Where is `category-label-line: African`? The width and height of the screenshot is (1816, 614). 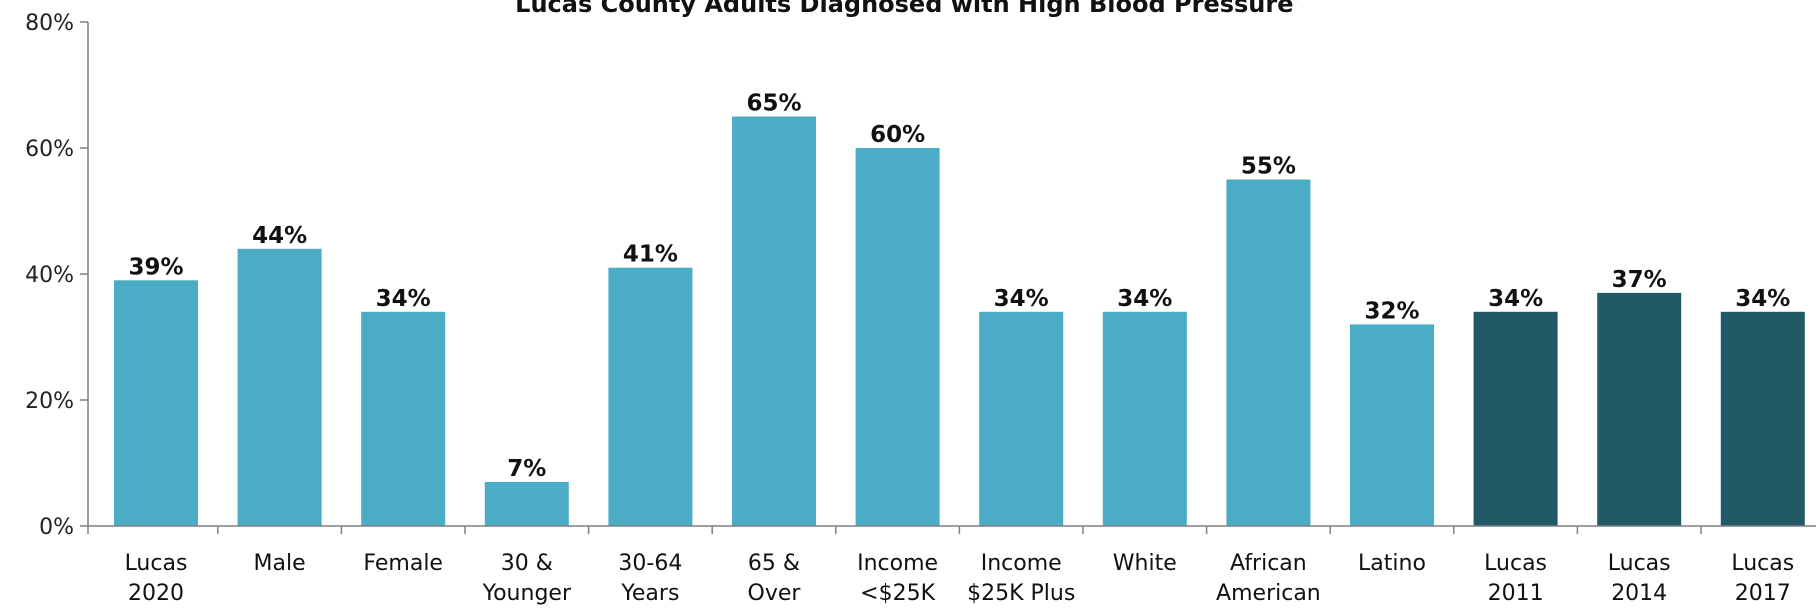 category-label-line: African is located at coordinates (1268, 563).